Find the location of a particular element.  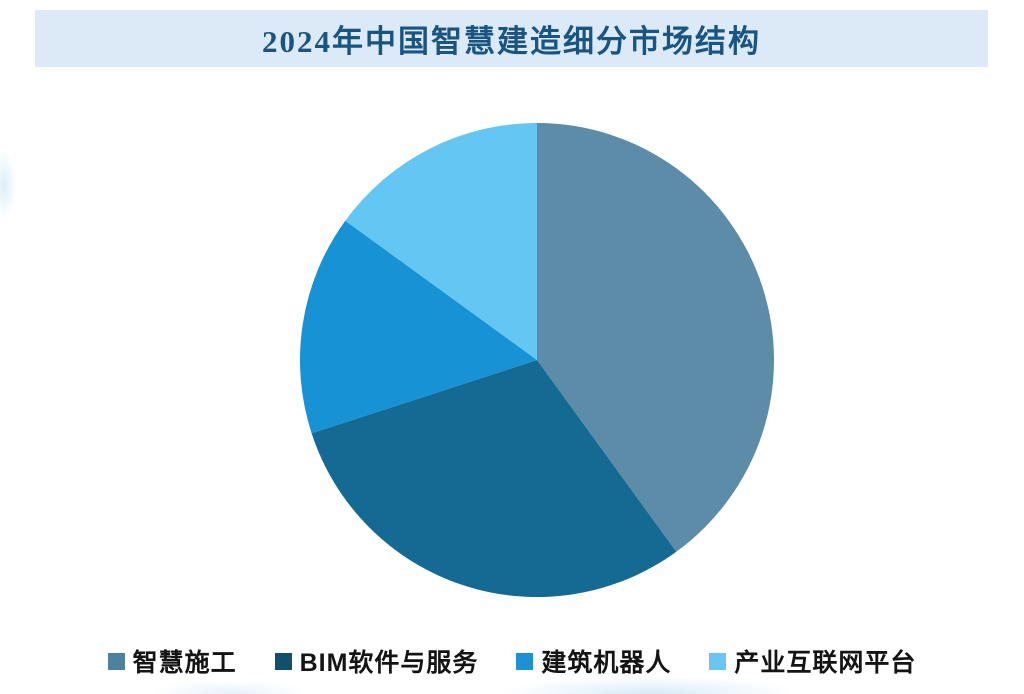

title-banner: 2024年中国智慧建造细分市场结构 is located at coordinates (511, 38).